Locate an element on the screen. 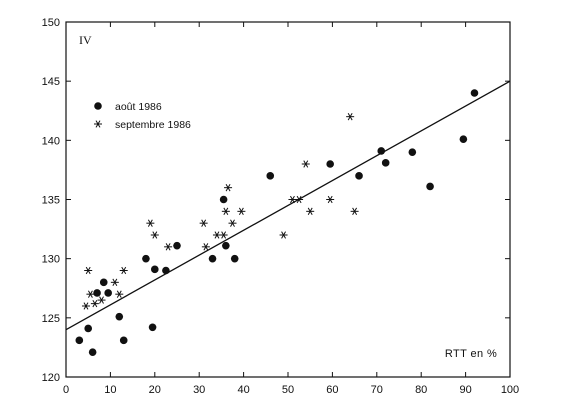  legend-label-aout: août 1986 is located at coordinates (138, 107).